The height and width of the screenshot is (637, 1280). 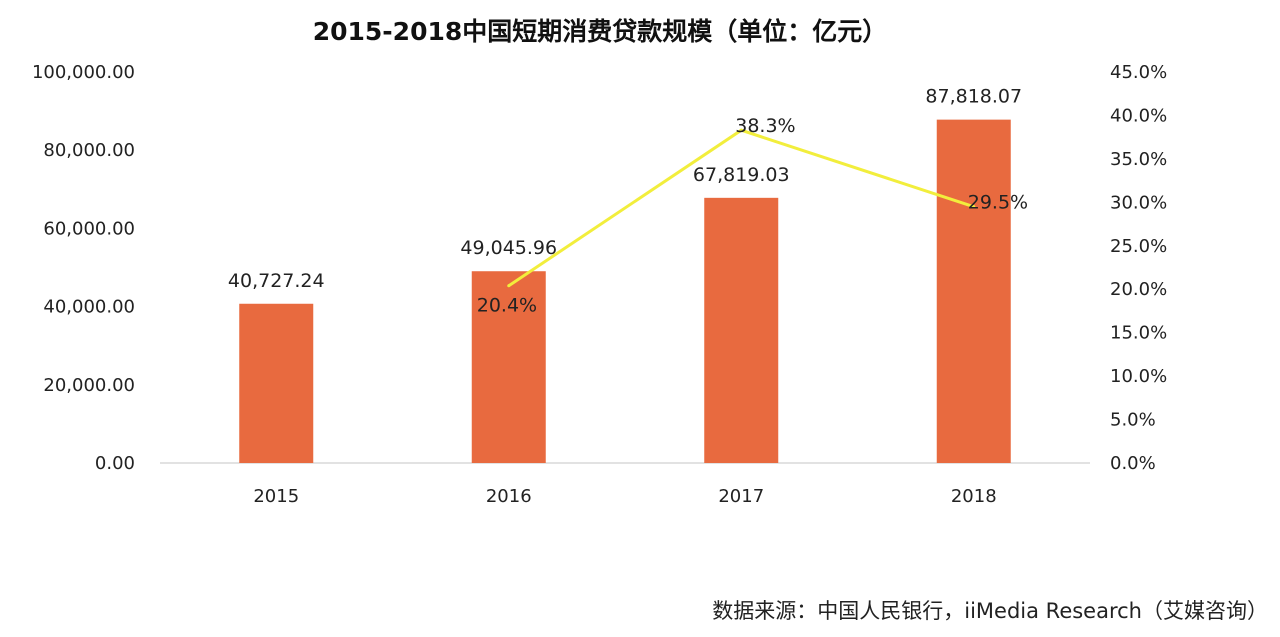 I want to click on x-axis-tick: 2018, so click(x=974, y=496).